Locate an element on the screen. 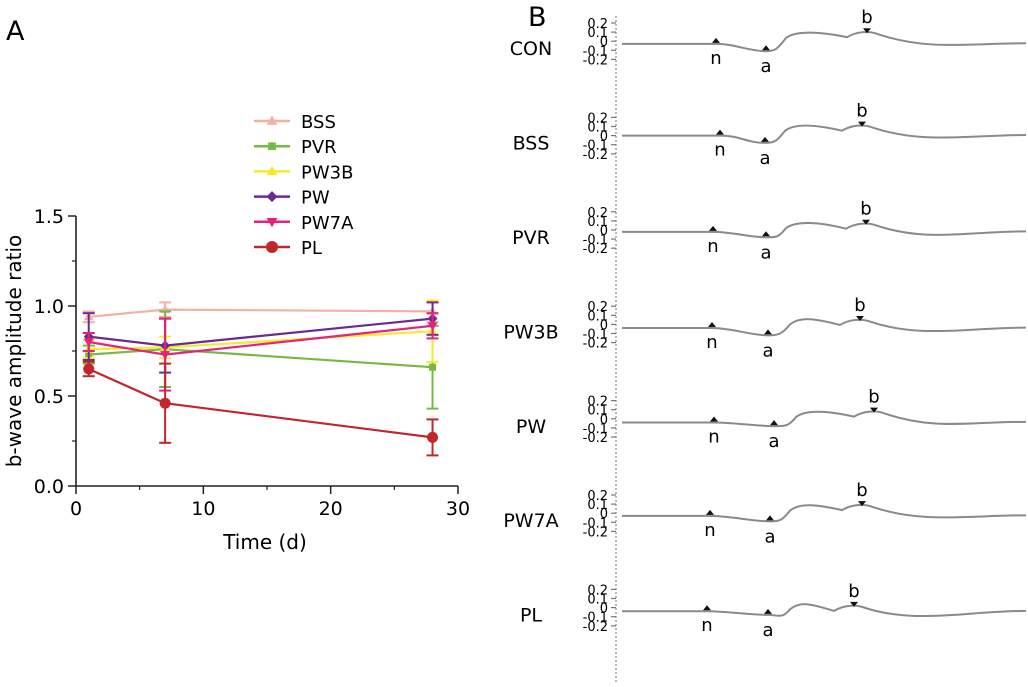 This screenshot has width=1028, height=687. trace-group-pw: 0.20.10-0.1-0.2 PW n a b is located at coordinates (771, 419).